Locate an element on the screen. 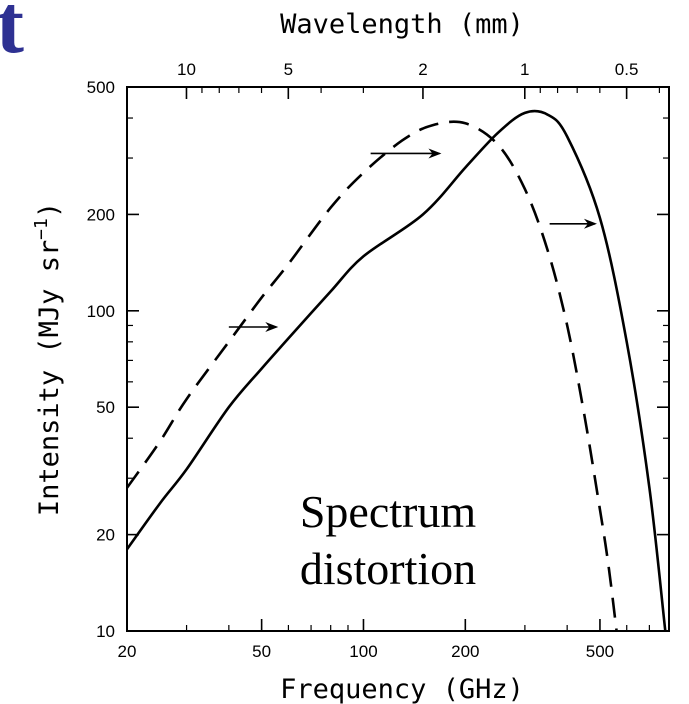 This screenshot has width=689, height=704. y-tick-label: 10 is located at coordinates (105, 631).